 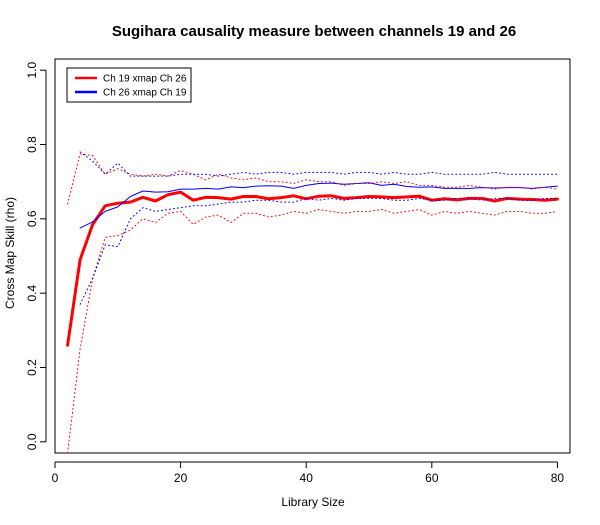 What do you see at coordinates (307, 478) in the screenshot?
I see `x-tick-label: 40` at bounding box center [307, 478].